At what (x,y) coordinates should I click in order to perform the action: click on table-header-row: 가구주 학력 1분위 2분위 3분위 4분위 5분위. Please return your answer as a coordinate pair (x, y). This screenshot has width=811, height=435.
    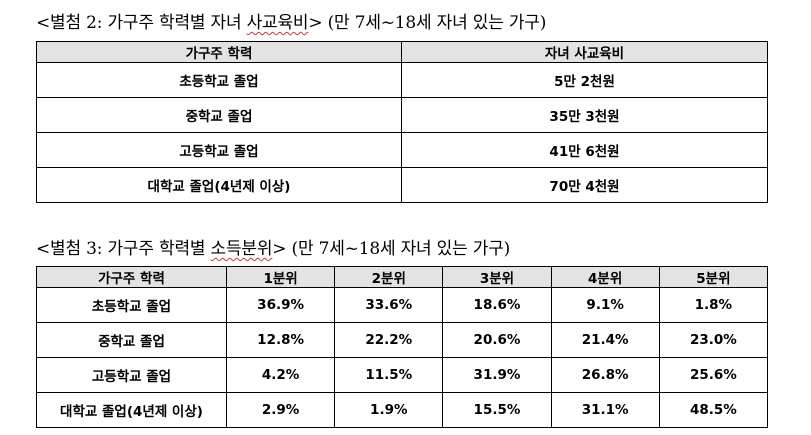
    Looking at the image, I should click on (402, 277).